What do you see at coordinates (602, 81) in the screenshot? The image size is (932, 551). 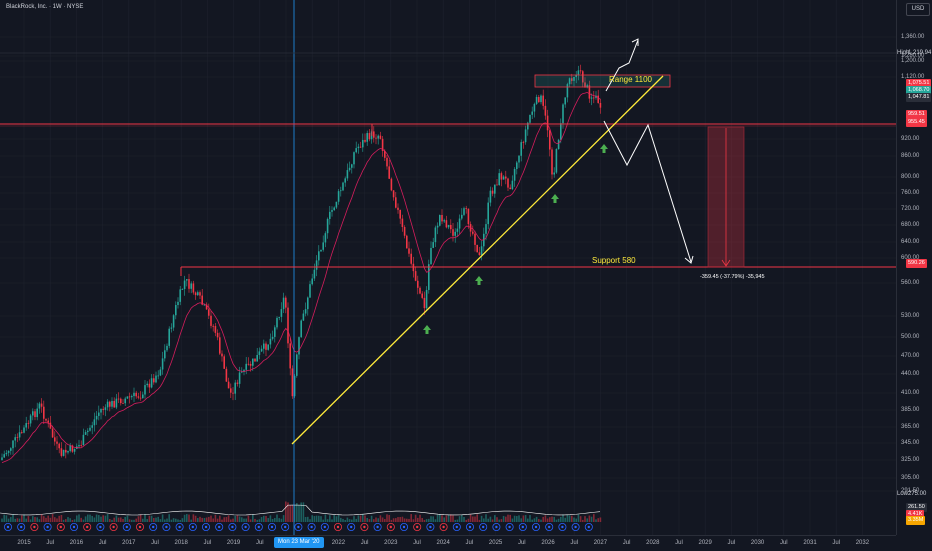 I see `range-box` at bounding box center [602, 81].